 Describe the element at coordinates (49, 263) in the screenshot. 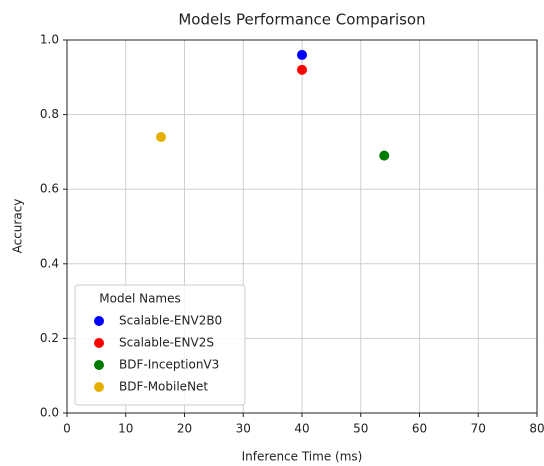

I see `y-tick-label: 0.4` at that location.